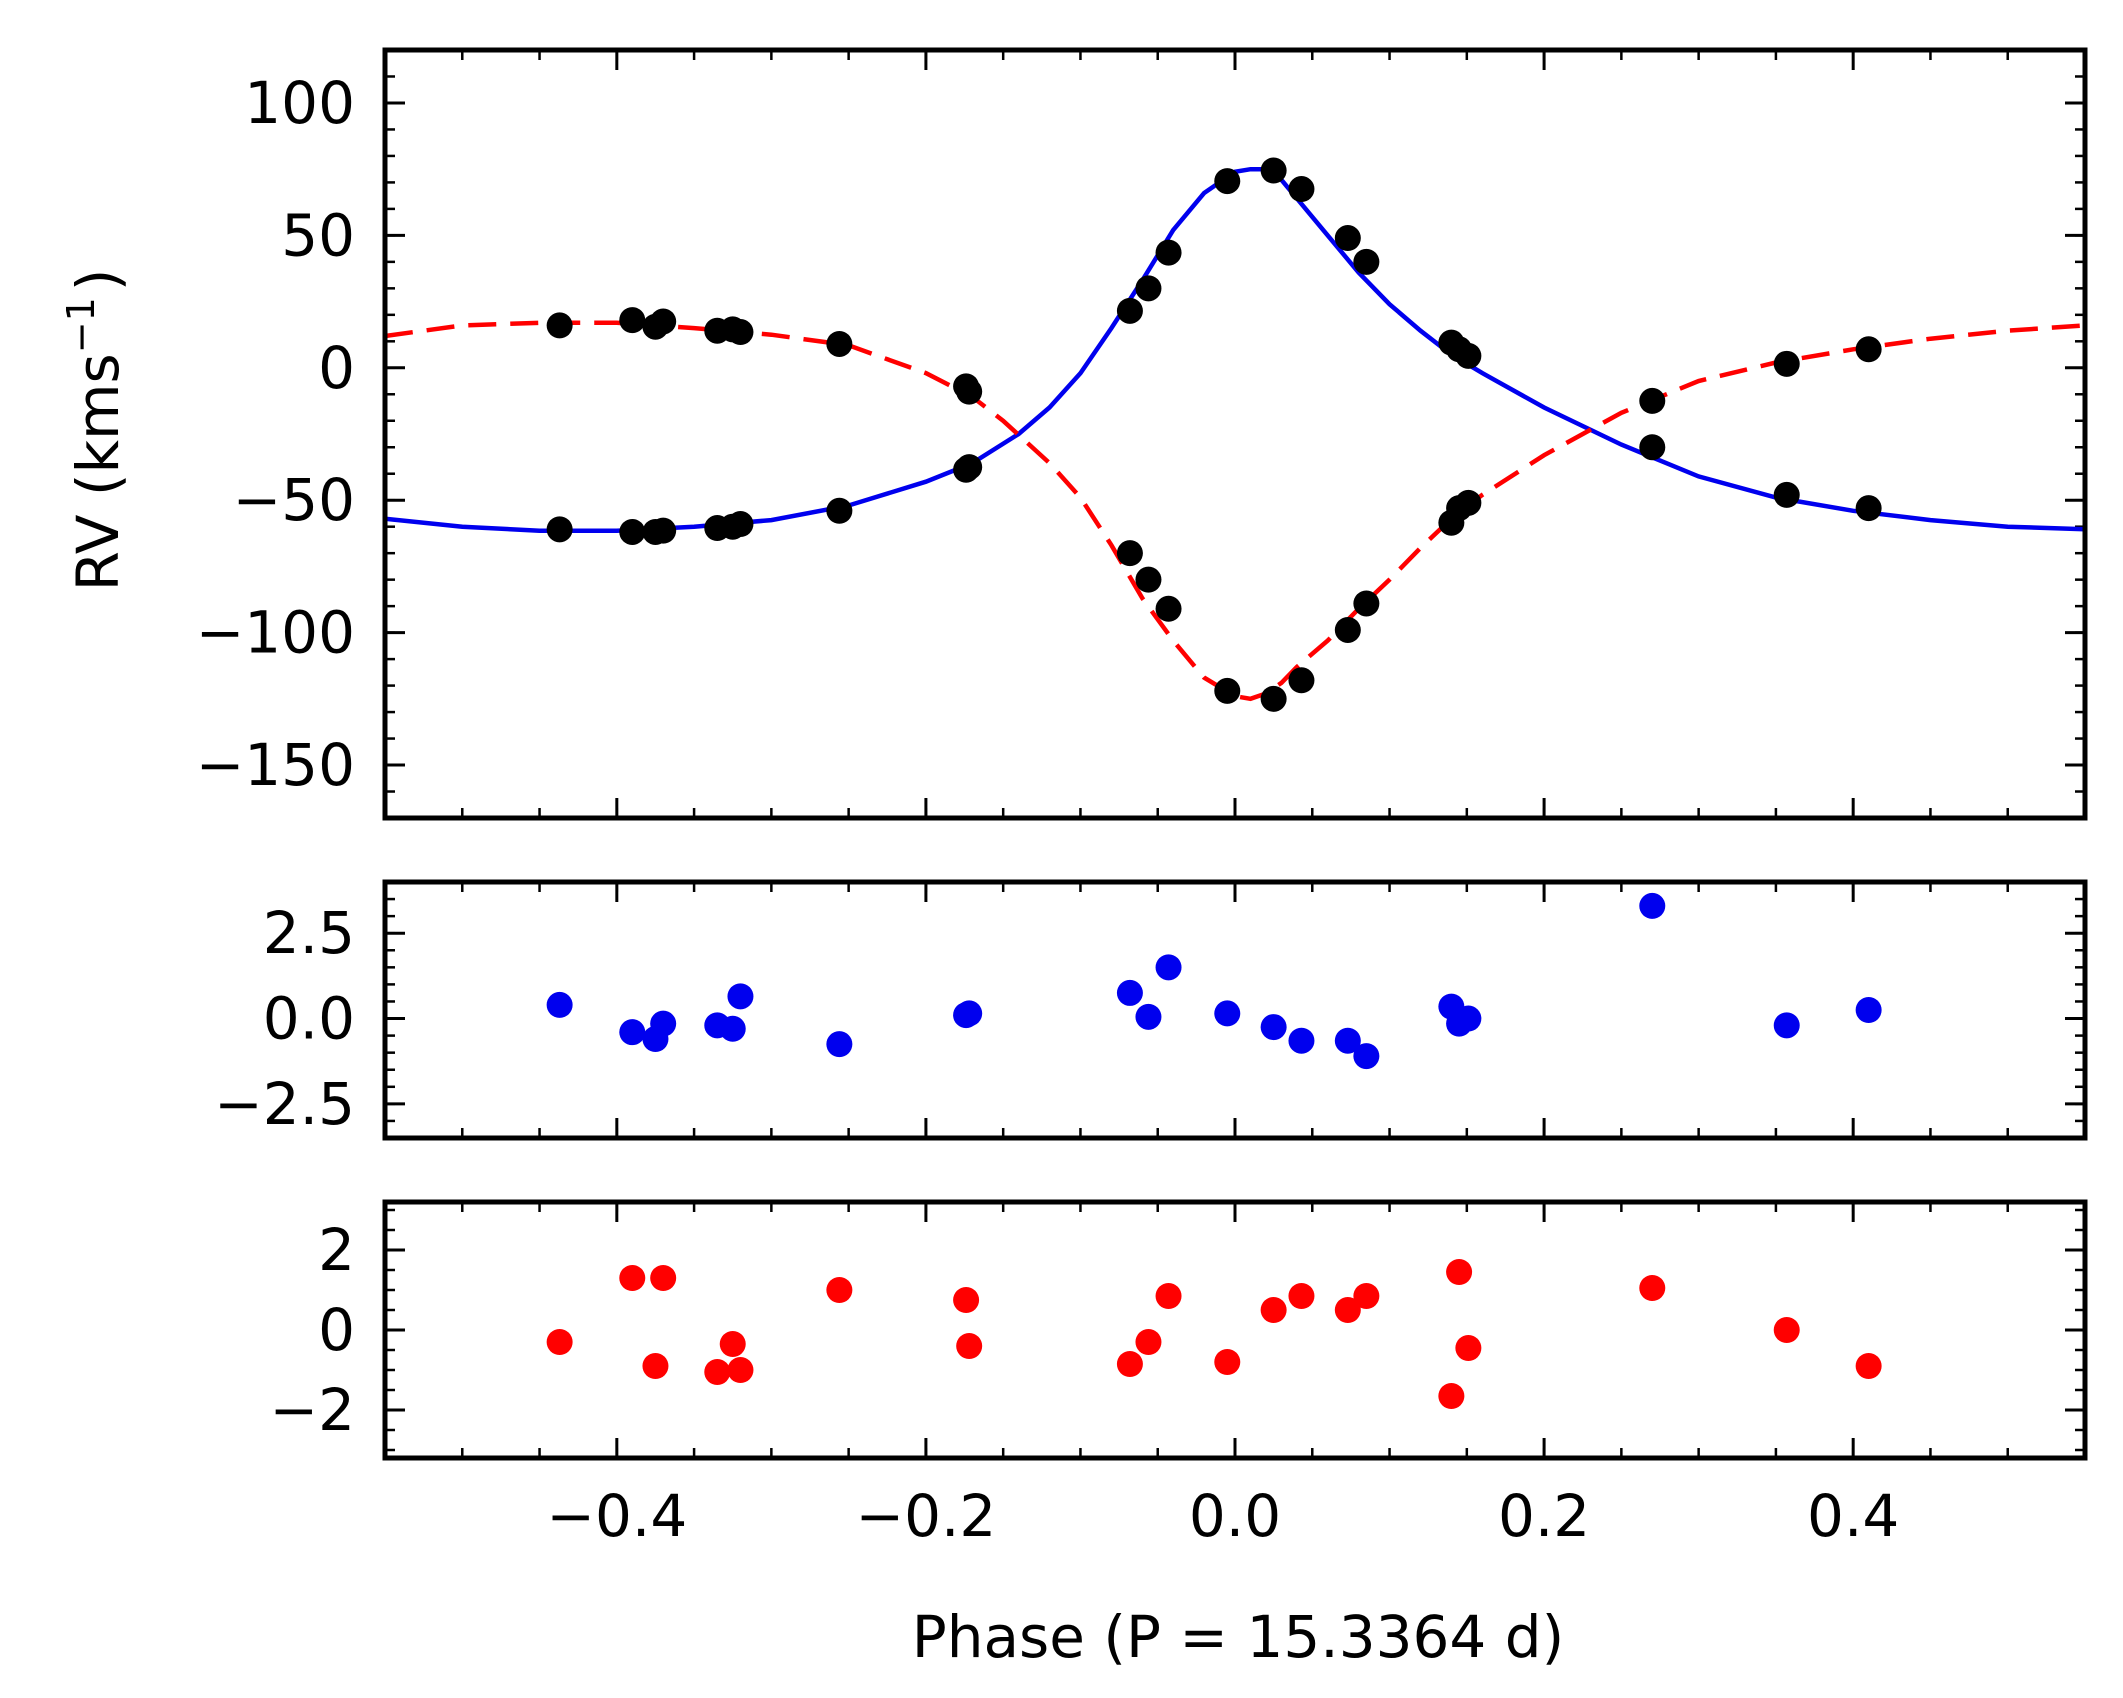  Describe the element at coordinates (313, 1410) in the screenshot. I see `y-tick-label: −2` at that location.